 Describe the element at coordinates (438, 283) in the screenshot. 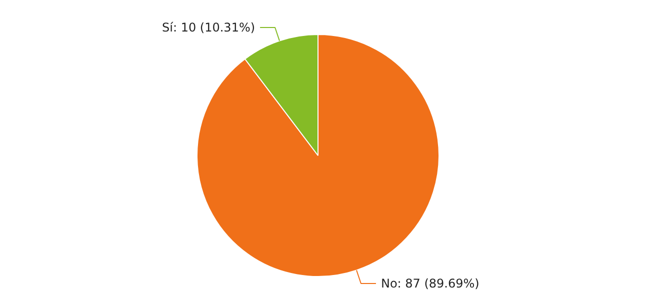

I see `data-label: : 87 (89.69%)` at that location.